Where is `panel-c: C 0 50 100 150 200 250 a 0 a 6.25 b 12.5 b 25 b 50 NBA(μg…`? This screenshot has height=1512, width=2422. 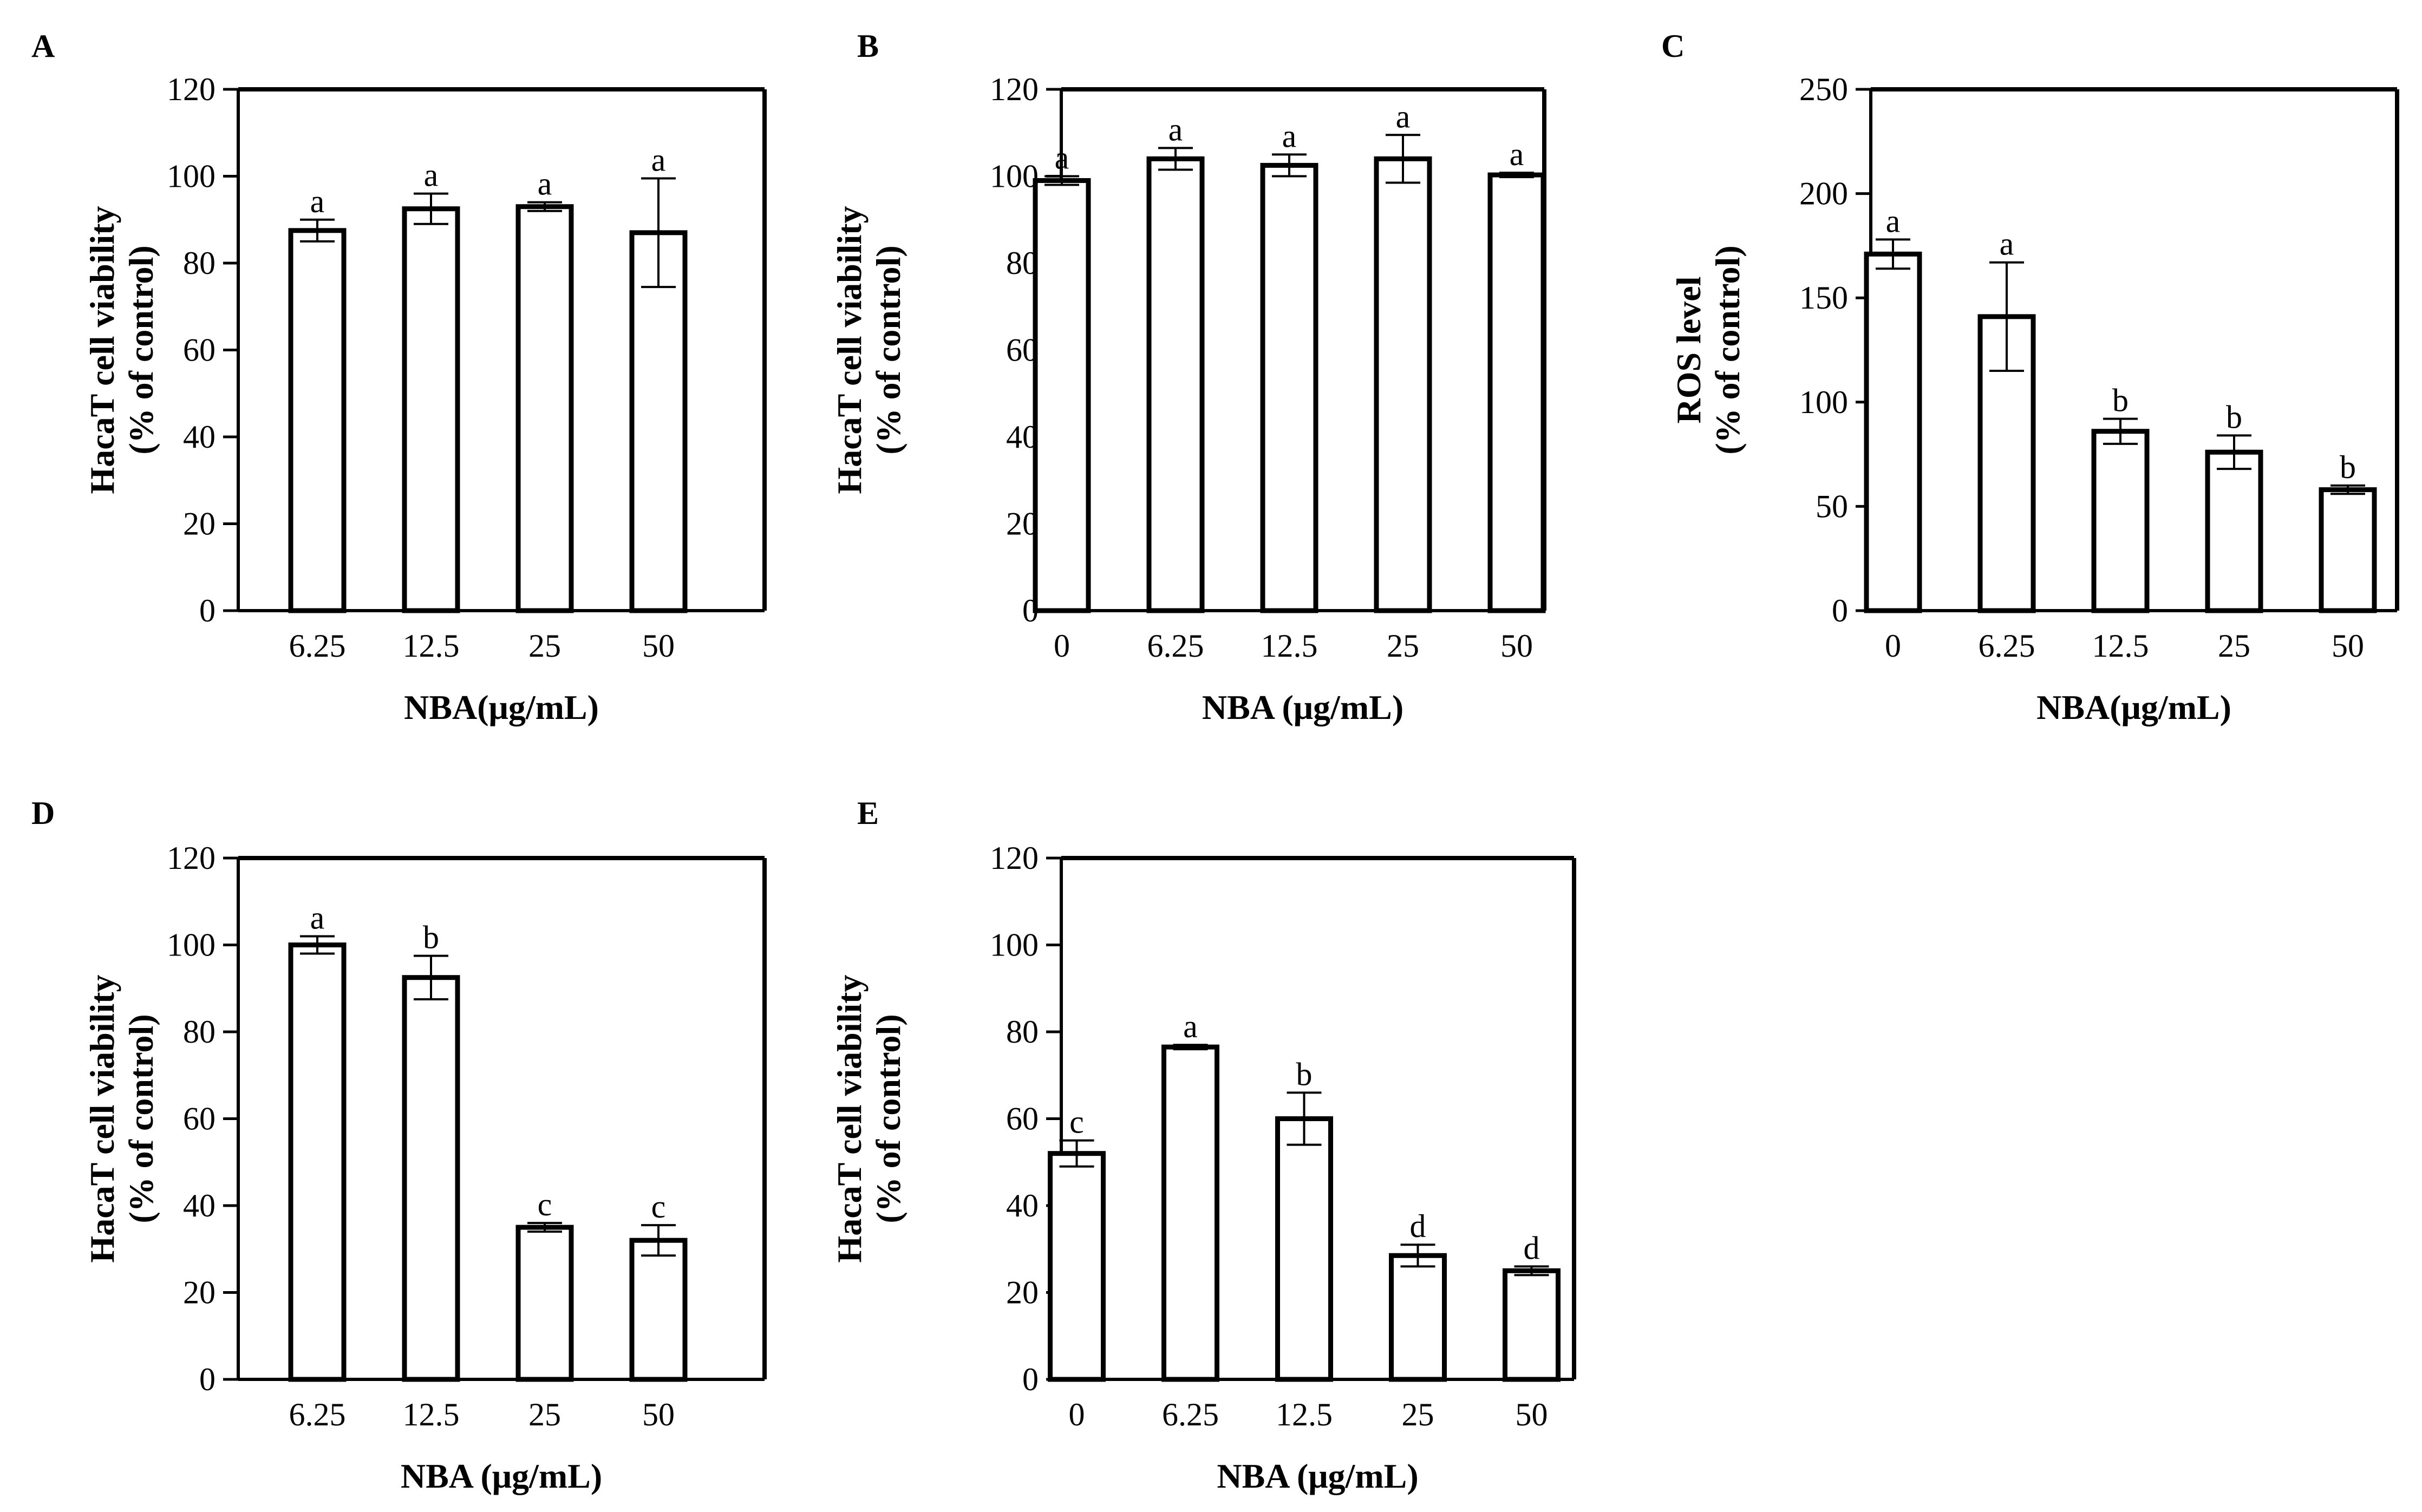
panel-c: C 0 50 100 150 200 250 a 0 a 6.25 b 12.5 b 25 b 50 NBA(μg… is located at coordinates (2030, 377).